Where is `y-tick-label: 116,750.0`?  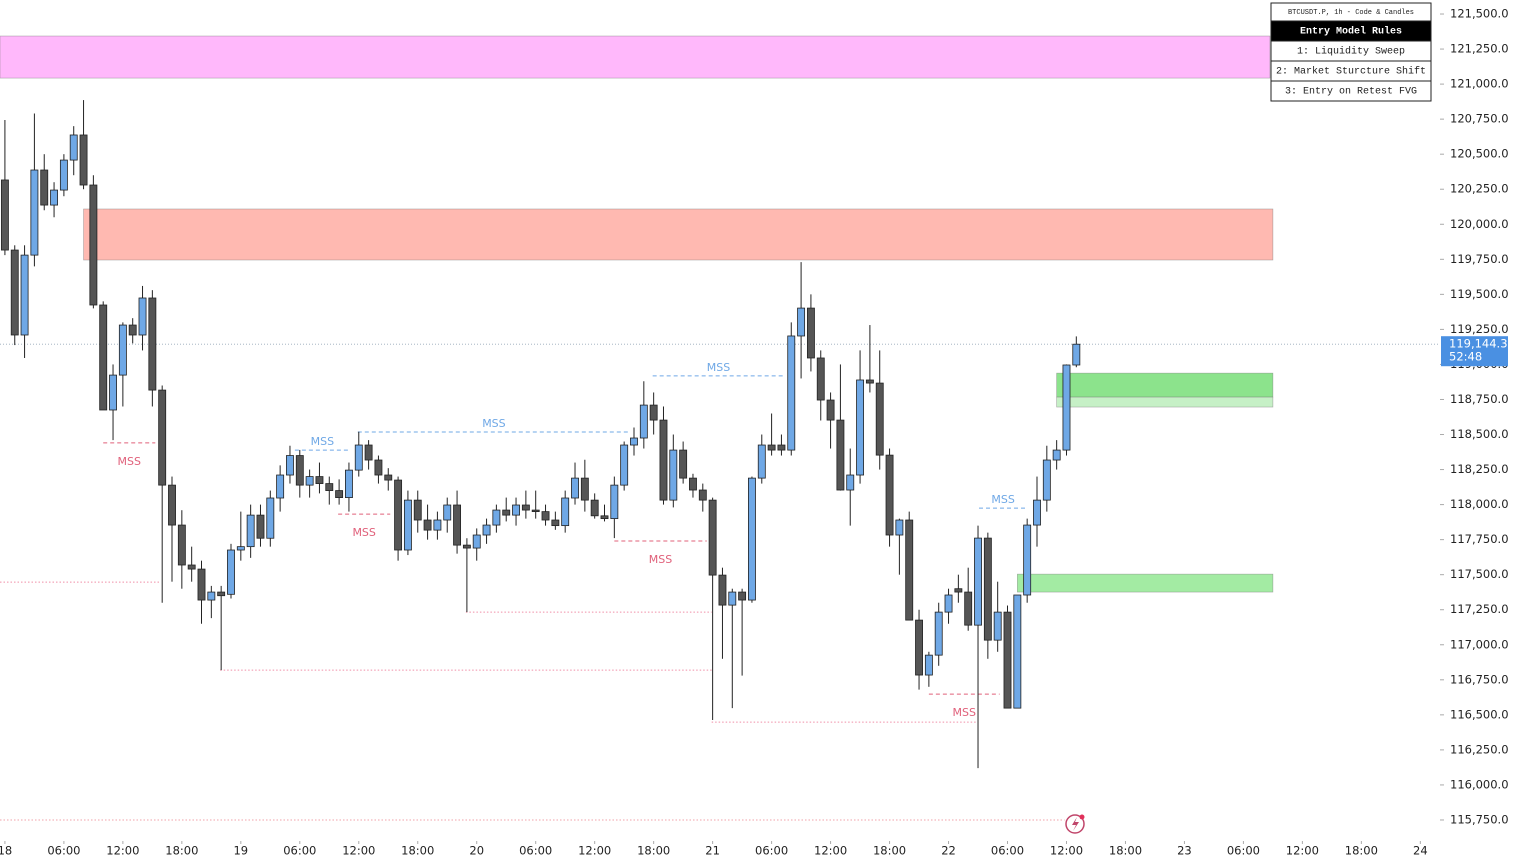
y-tick-label: 116,750.0 is located at coordinates (1479, 679).